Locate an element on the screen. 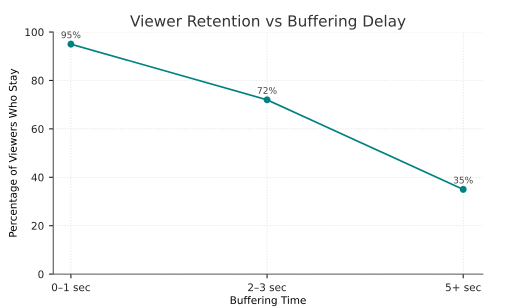  y-axis-title: Percentage of Viewers Who Stay is located at coordinates (13, 152).